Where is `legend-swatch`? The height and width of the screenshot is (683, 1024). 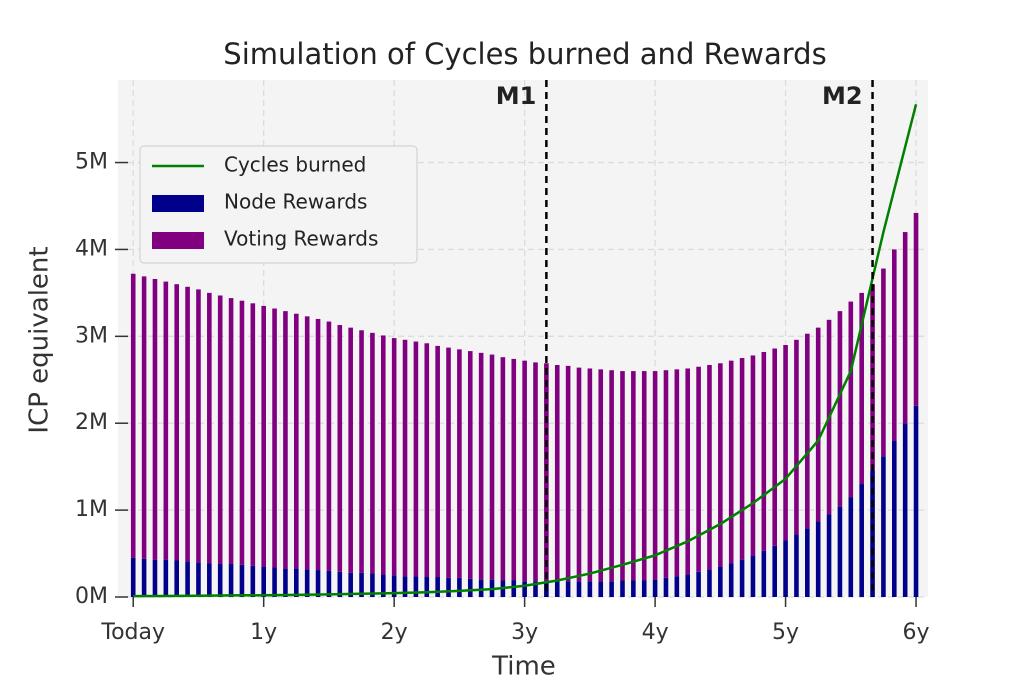
legend-swatch is located at coordinates (178, 203).